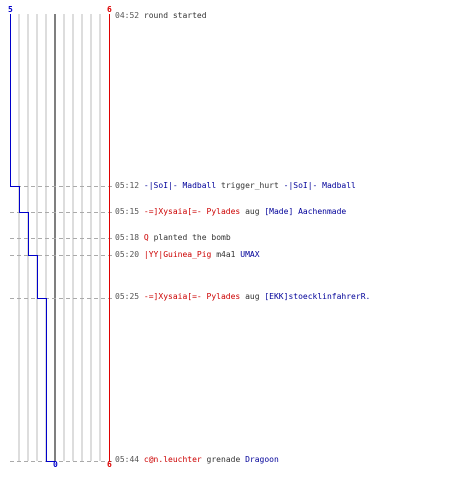 Image resolution: width=450 pixels, height=500 pixels. What do you see at coordinates (175, 15) in the screenshot?
I see `event-text: round started` at bounding box center [175, 15].